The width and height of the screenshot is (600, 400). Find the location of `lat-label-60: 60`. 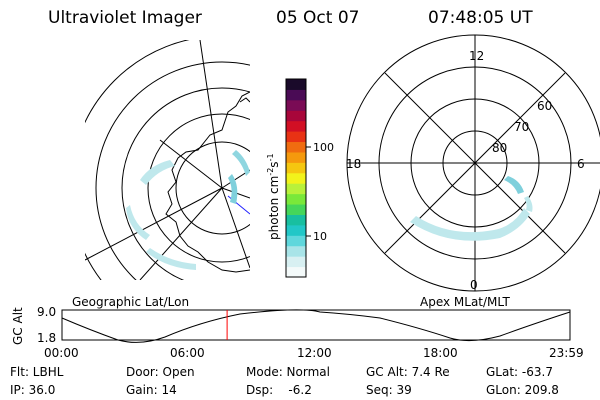

lat-label-60: 60 is located at coordinates (544, 106).